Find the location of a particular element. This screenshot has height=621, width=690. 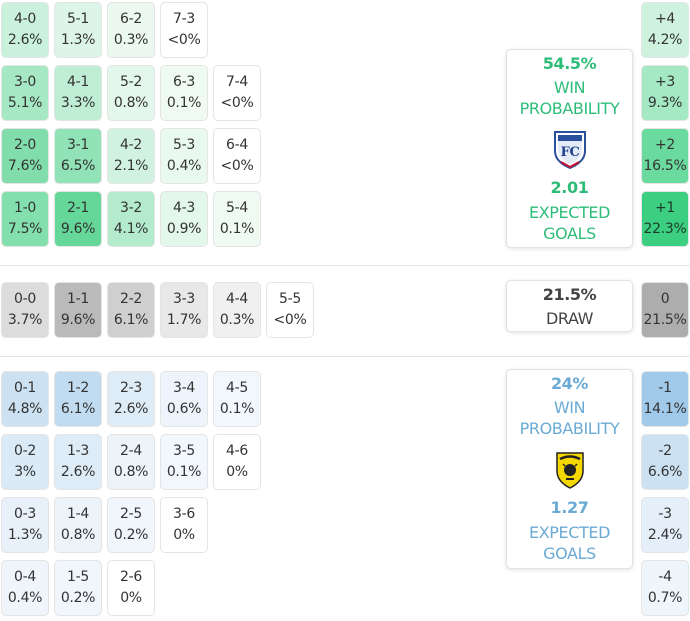

cell-probability: 22.3% is located at coordinates (665, 229).